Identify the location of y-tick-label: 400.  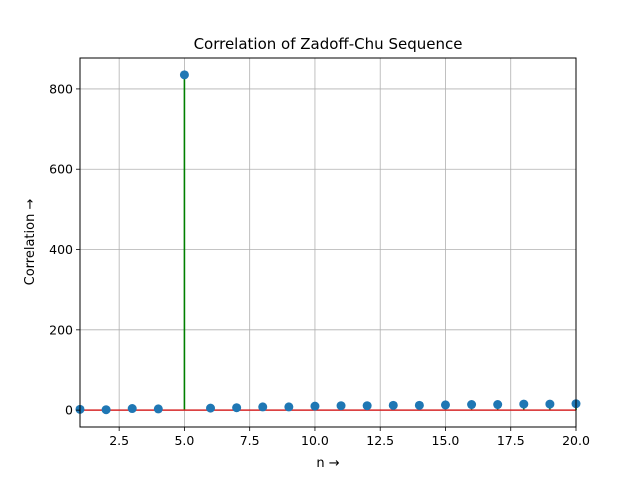
(61, 249).